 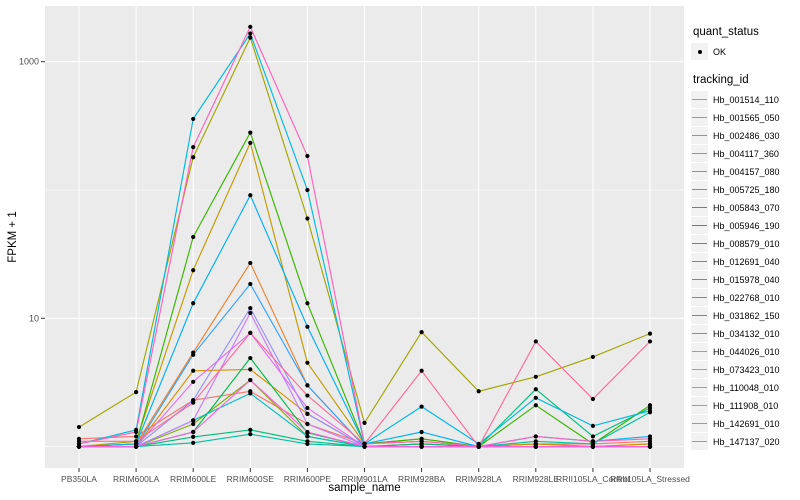 I want to click on point-icon, so click(x=699, y=51).